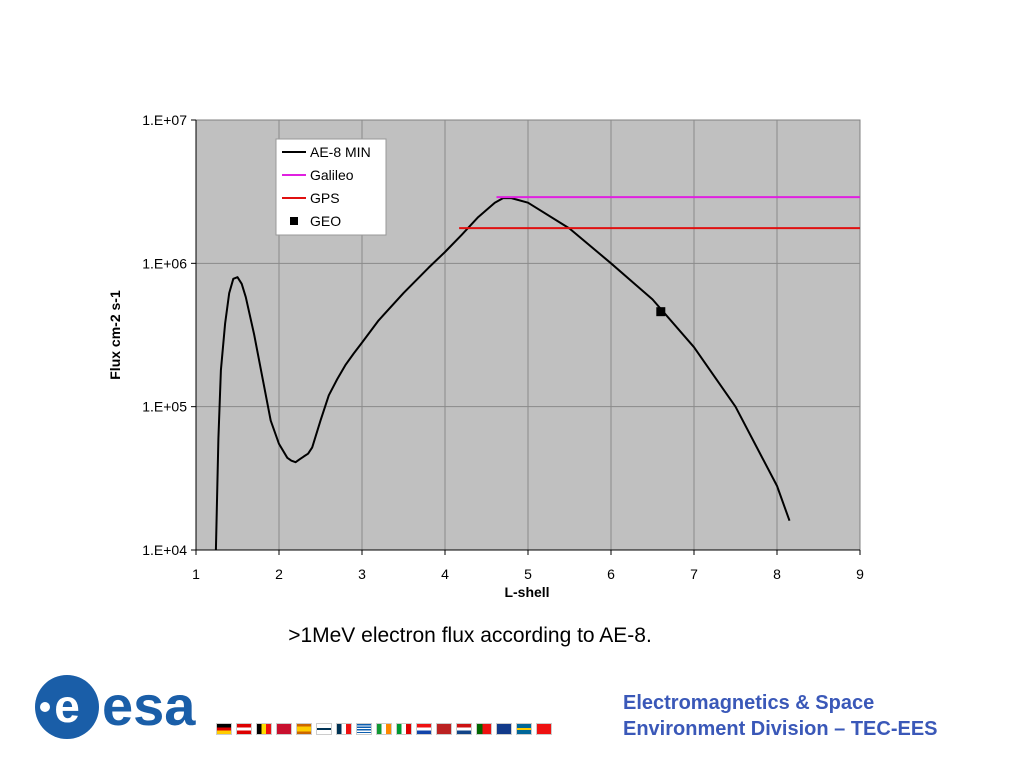 The width and height of the screenshot is (1024, 768). I want to click on x-tick-label: 4, so click(445, 574).